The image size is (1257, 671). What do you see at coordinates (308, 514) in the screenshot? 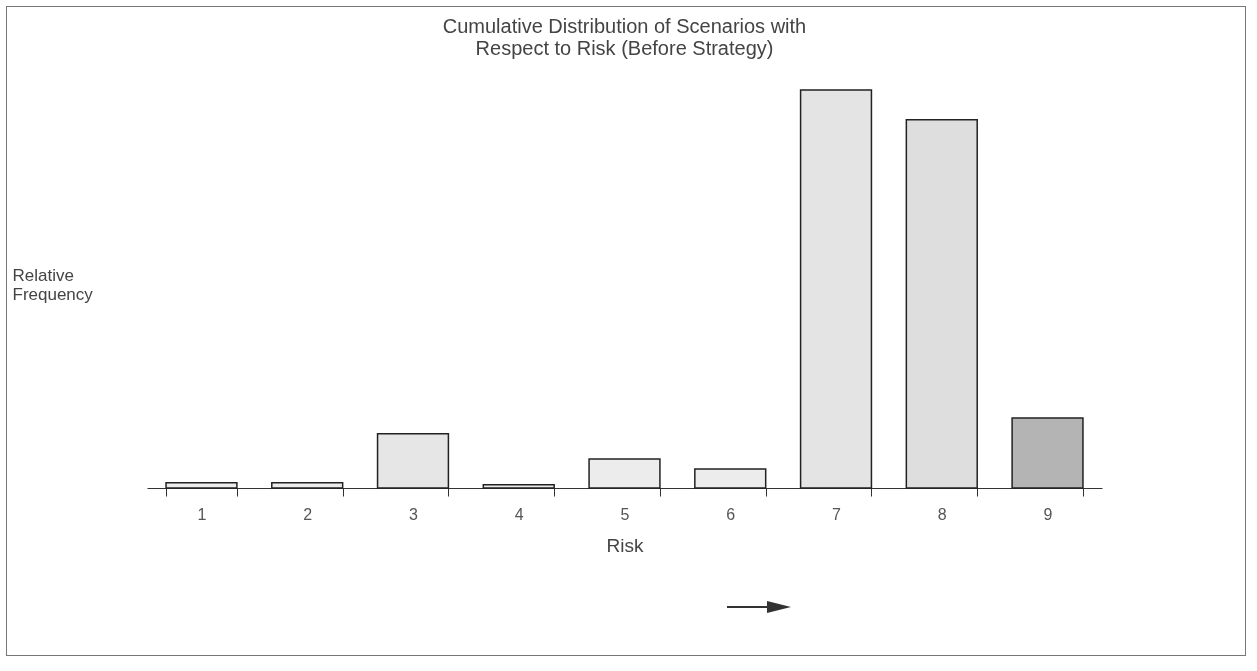
I see `x-tick-label: 2` at bounding box center [308, 514].